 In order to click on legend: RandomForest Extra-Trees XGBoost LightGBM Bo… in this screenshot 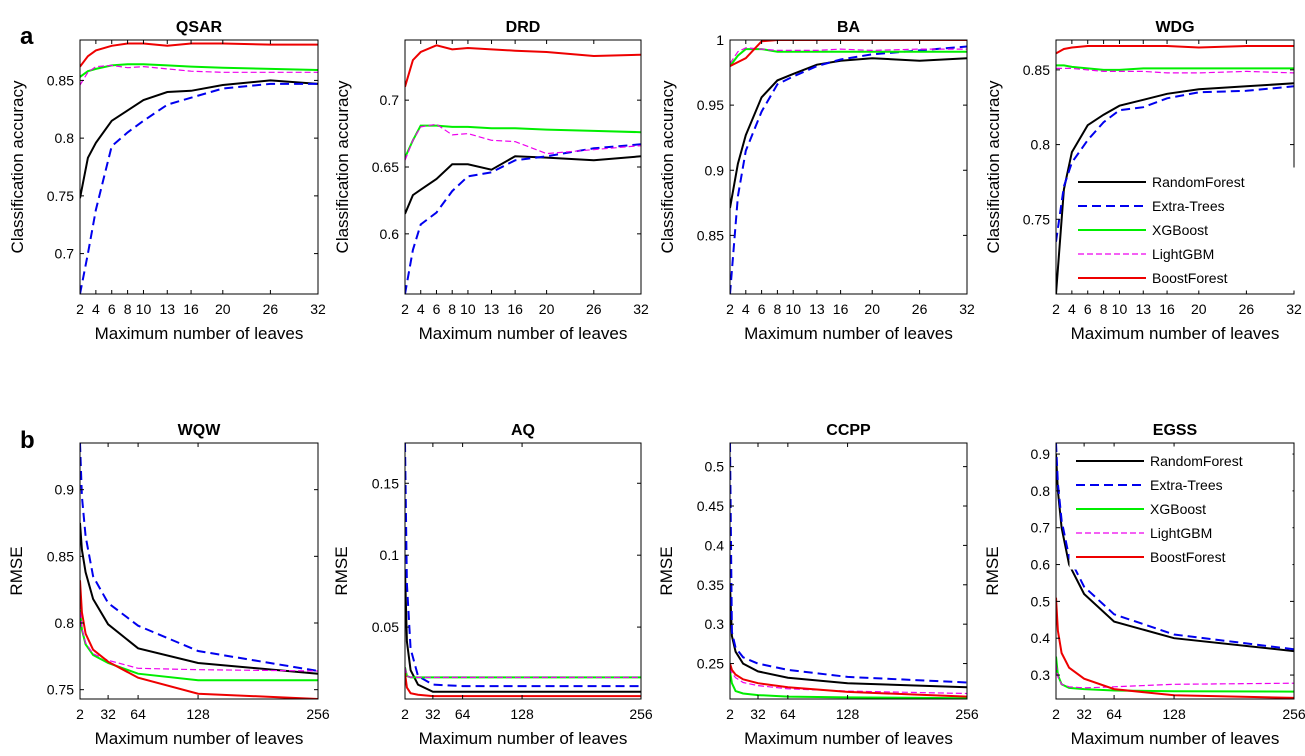, I will do `click(1181, 508)`.